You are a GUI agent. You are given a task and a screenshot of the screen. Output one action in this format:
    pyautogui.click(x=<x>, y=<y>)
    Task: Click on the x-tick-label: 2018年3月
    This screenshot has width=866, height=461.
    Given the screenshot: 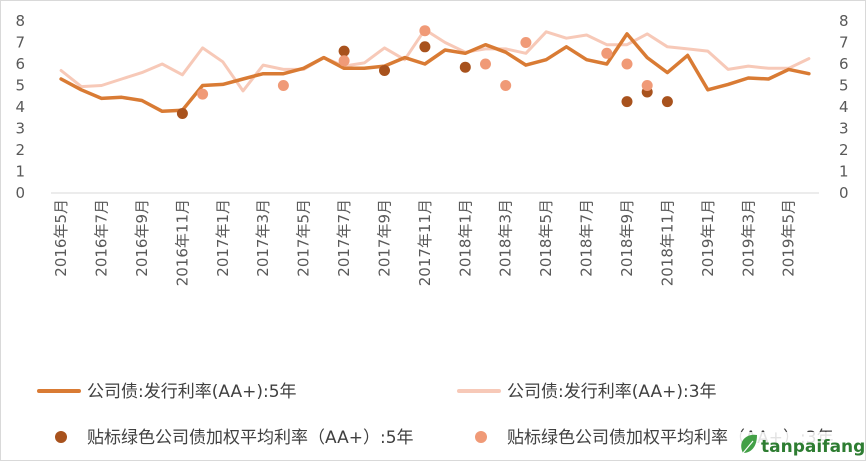 What is the action you would take?
    pyautogui.click(x=506, y=238)
    